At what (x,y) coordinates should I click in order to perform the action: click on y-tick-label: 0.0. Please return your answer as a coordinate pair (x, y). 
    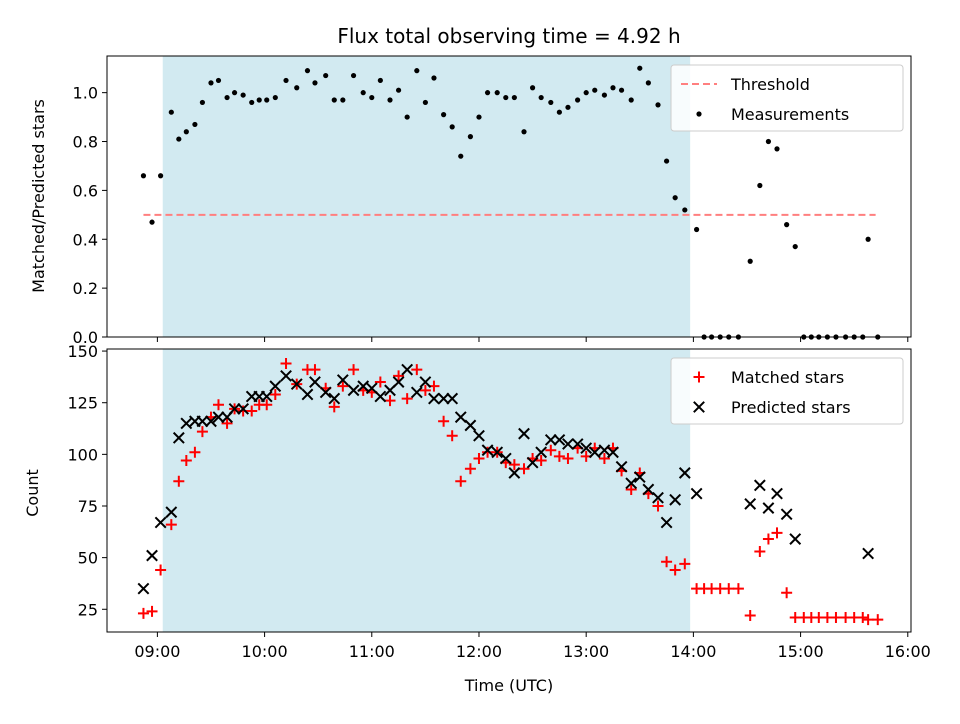
    Looking at the image, I should click on (85, 337).